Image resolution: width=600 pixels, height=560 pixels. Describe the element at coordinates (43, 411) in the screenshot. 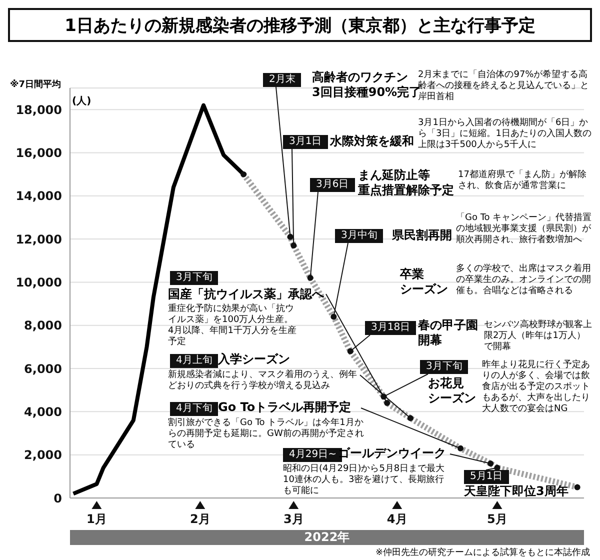

I see `y-tick-label: 4,000` at that location.